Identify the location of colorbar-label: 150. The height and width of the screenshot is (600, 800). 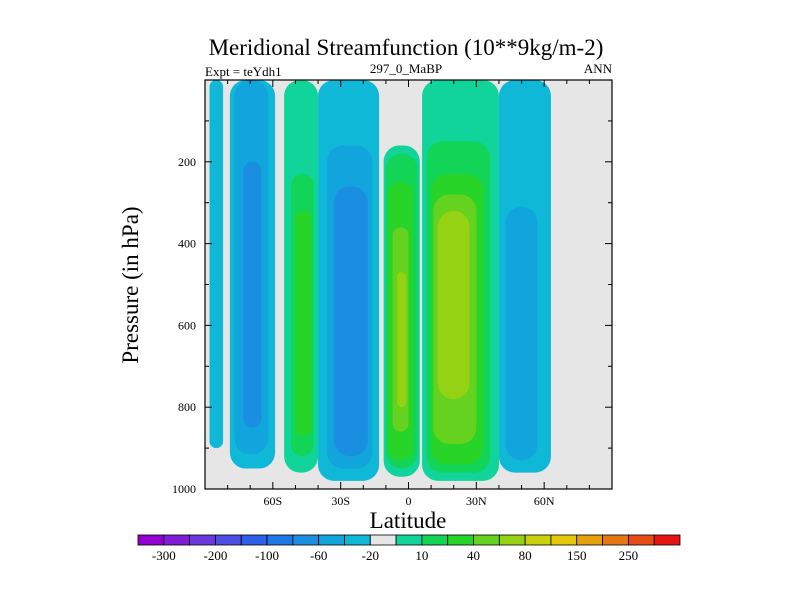
(577, 555).